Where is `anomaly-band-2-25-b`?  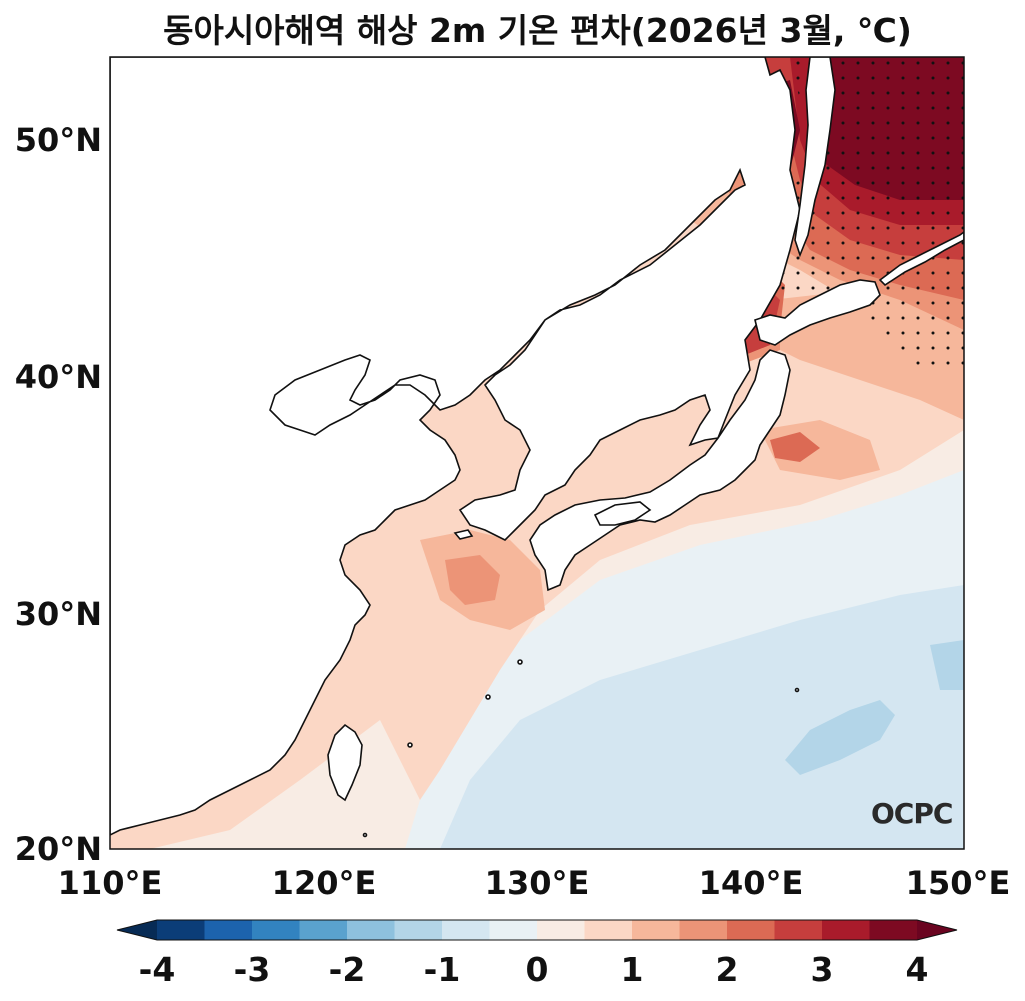 anomaly-band-2-25-b is located at coordinates (795, 447).